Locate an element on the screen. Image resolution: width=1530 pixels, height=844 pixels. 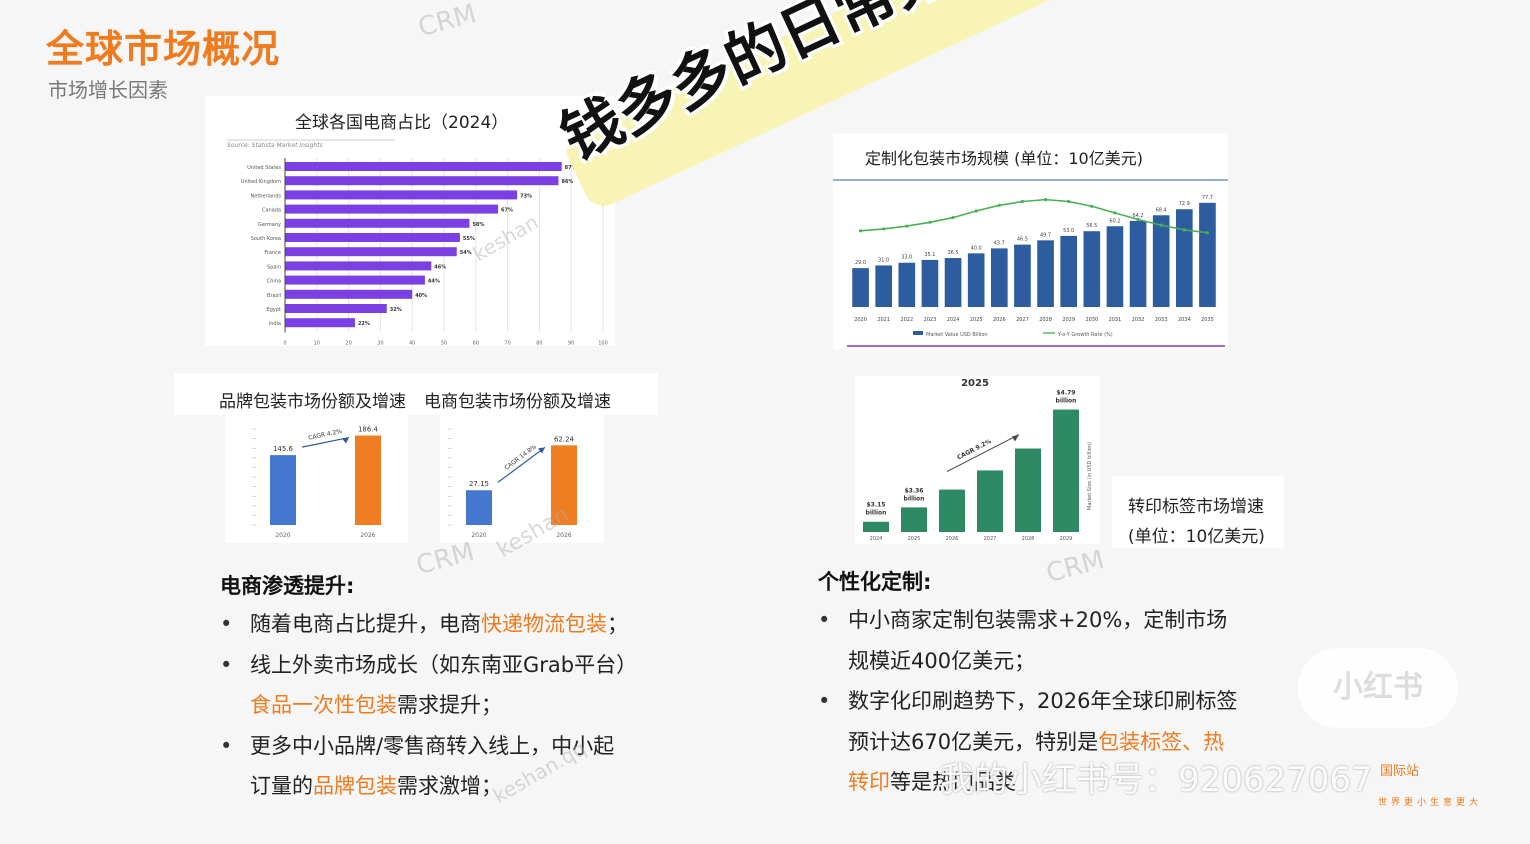
category-label: China is located at coordinates (274, 282).